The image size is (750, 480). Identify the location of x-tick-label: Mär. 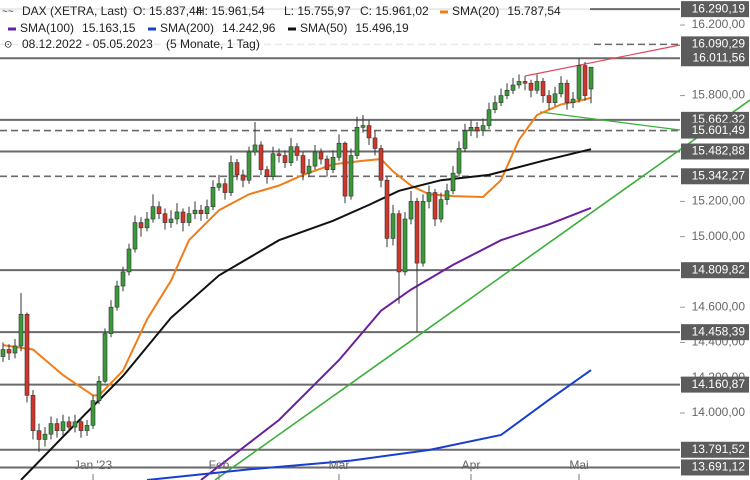
(339, 465).